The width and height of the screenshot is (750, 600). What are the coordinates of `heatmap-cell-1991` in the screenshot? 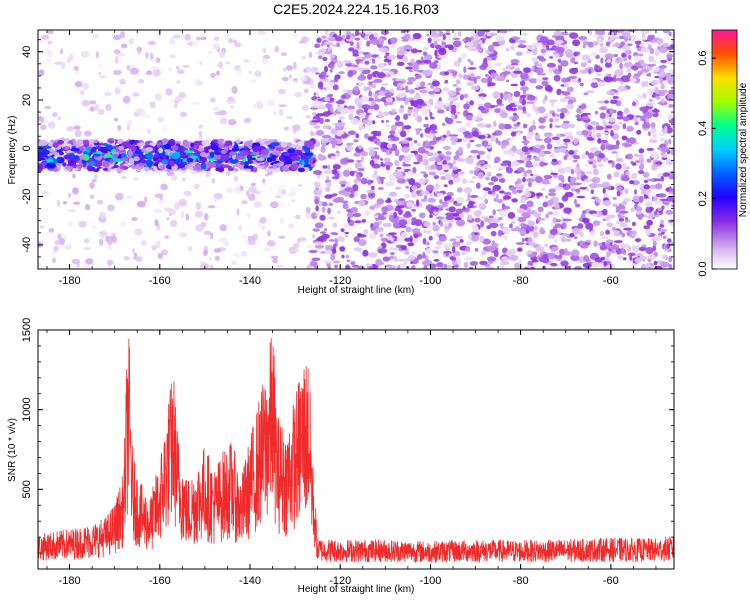 It's located at (486, 201).